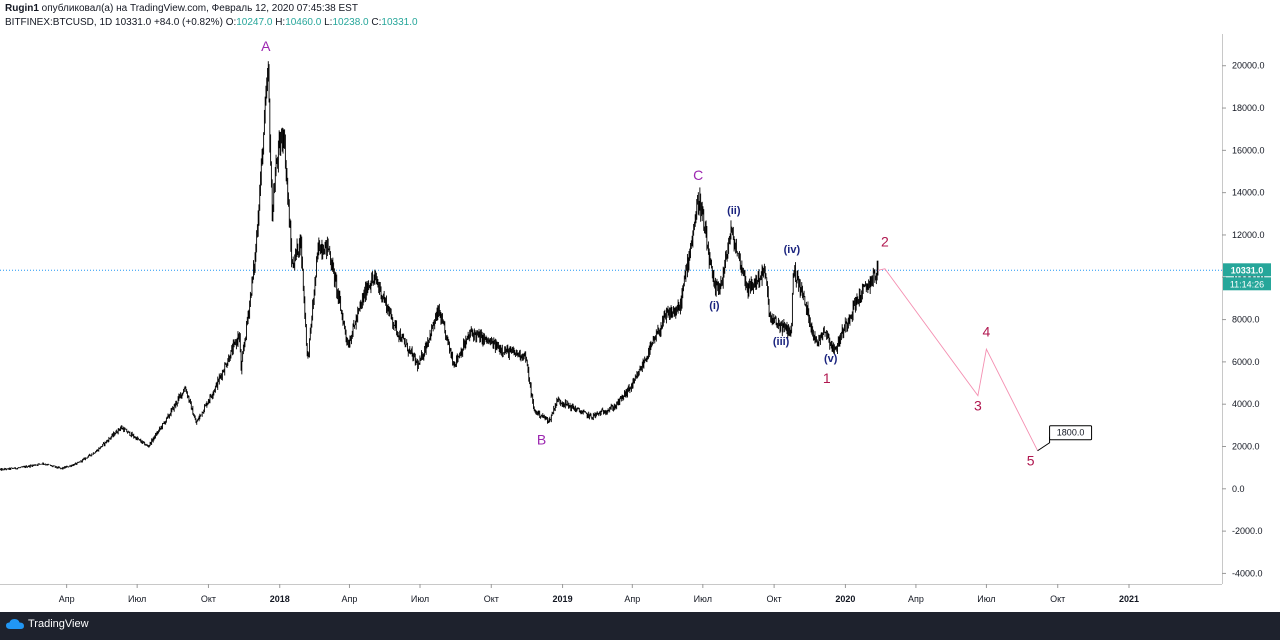  Describe the element at coordinates (987, 332) in the screenshot. I see `wave-label: 4` at that location.